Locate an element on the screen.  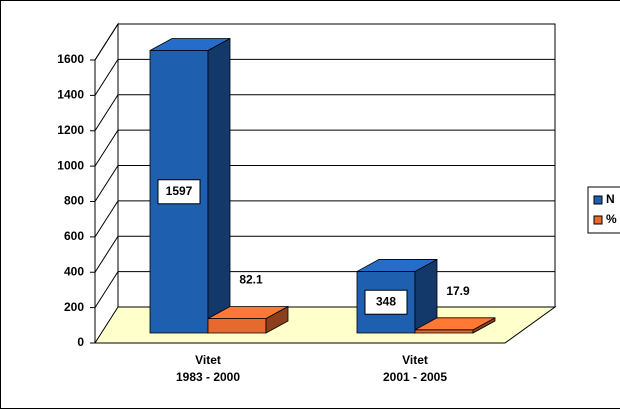
y-tick-label: 200 is located at coordinates (74, 307).